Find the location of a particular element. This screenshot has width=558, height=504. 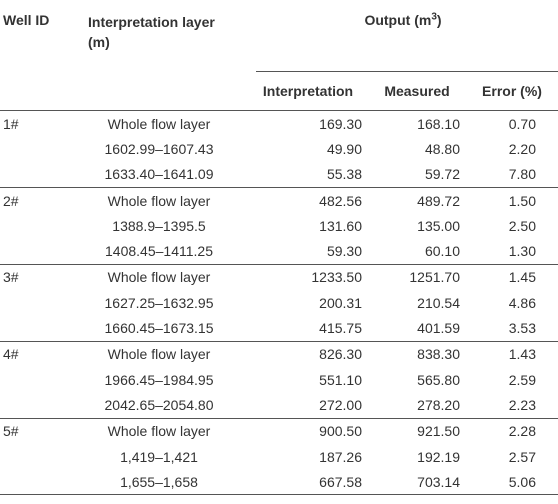

error-percent-cell: 4.86 is located at coordinates (522, 302).